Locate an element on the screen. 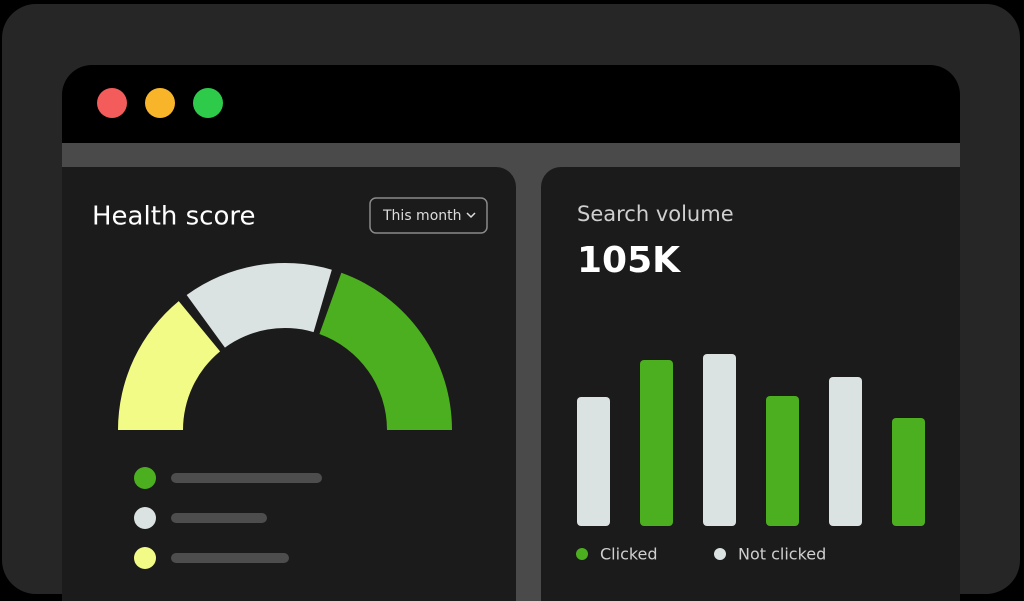 Image resolution: width=1024 pixels, height=601 pixels. legend-label: Not clicked is located at coordinates (782, 554).